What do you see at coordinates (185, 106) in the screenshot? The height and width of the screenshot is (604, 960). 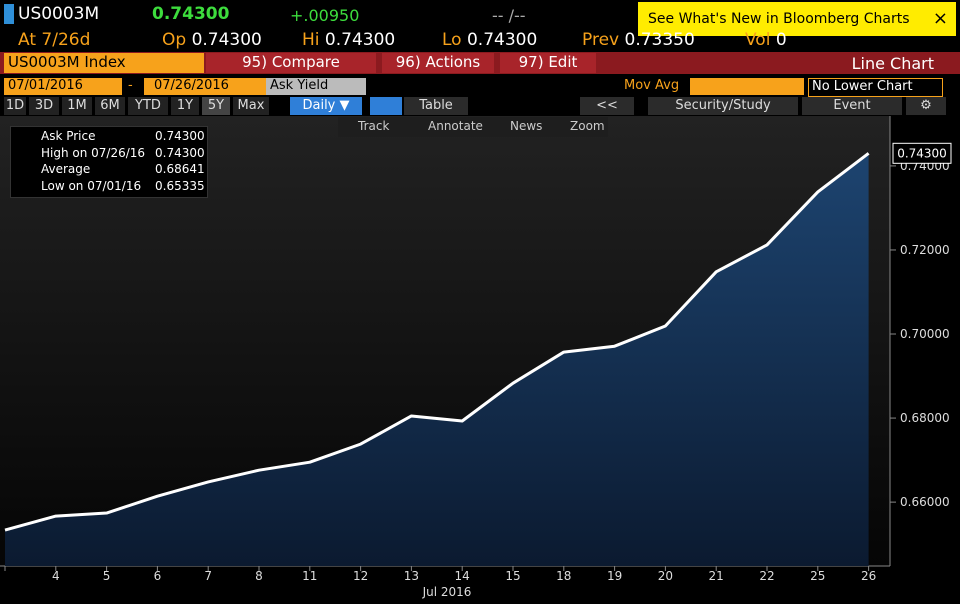 I see `period-button: 1Y` at bounding box center [185, 106].